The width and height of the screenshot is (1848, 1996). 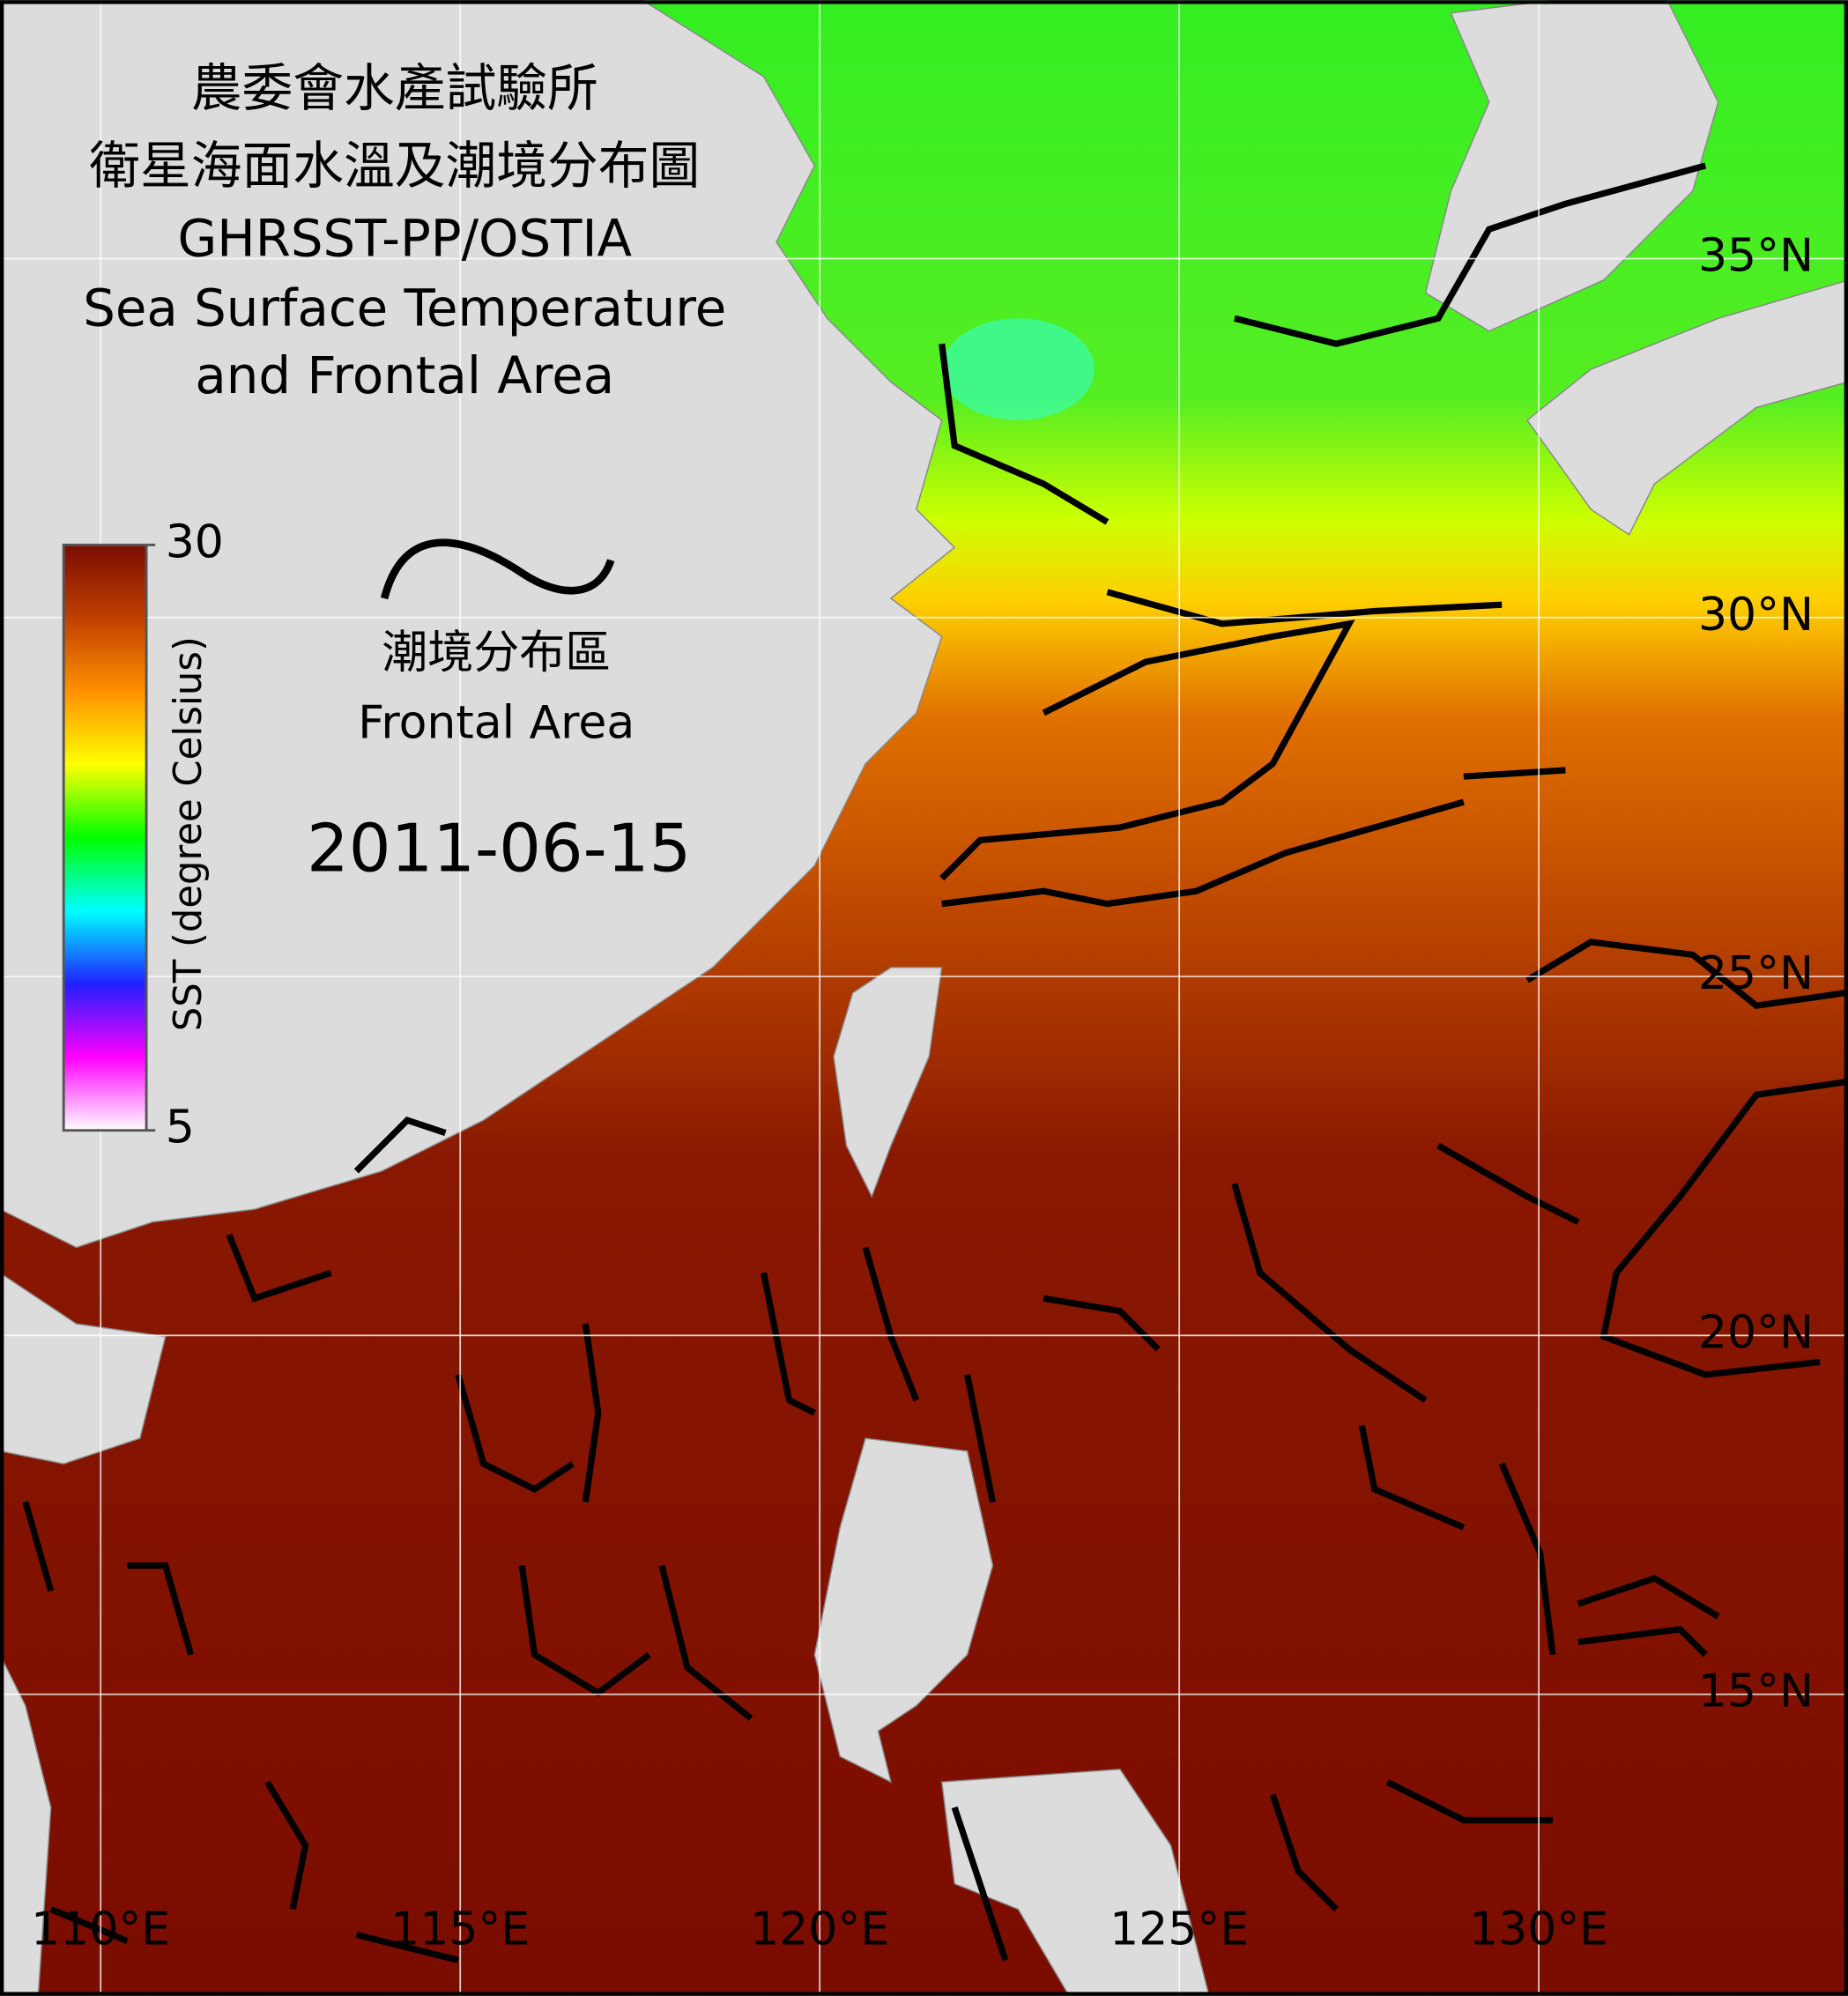 What do you see at coordinates (496, 653) in the screenshot?
I see `front-legend-label: 潮境分布區` at bounding box center [496, 653].